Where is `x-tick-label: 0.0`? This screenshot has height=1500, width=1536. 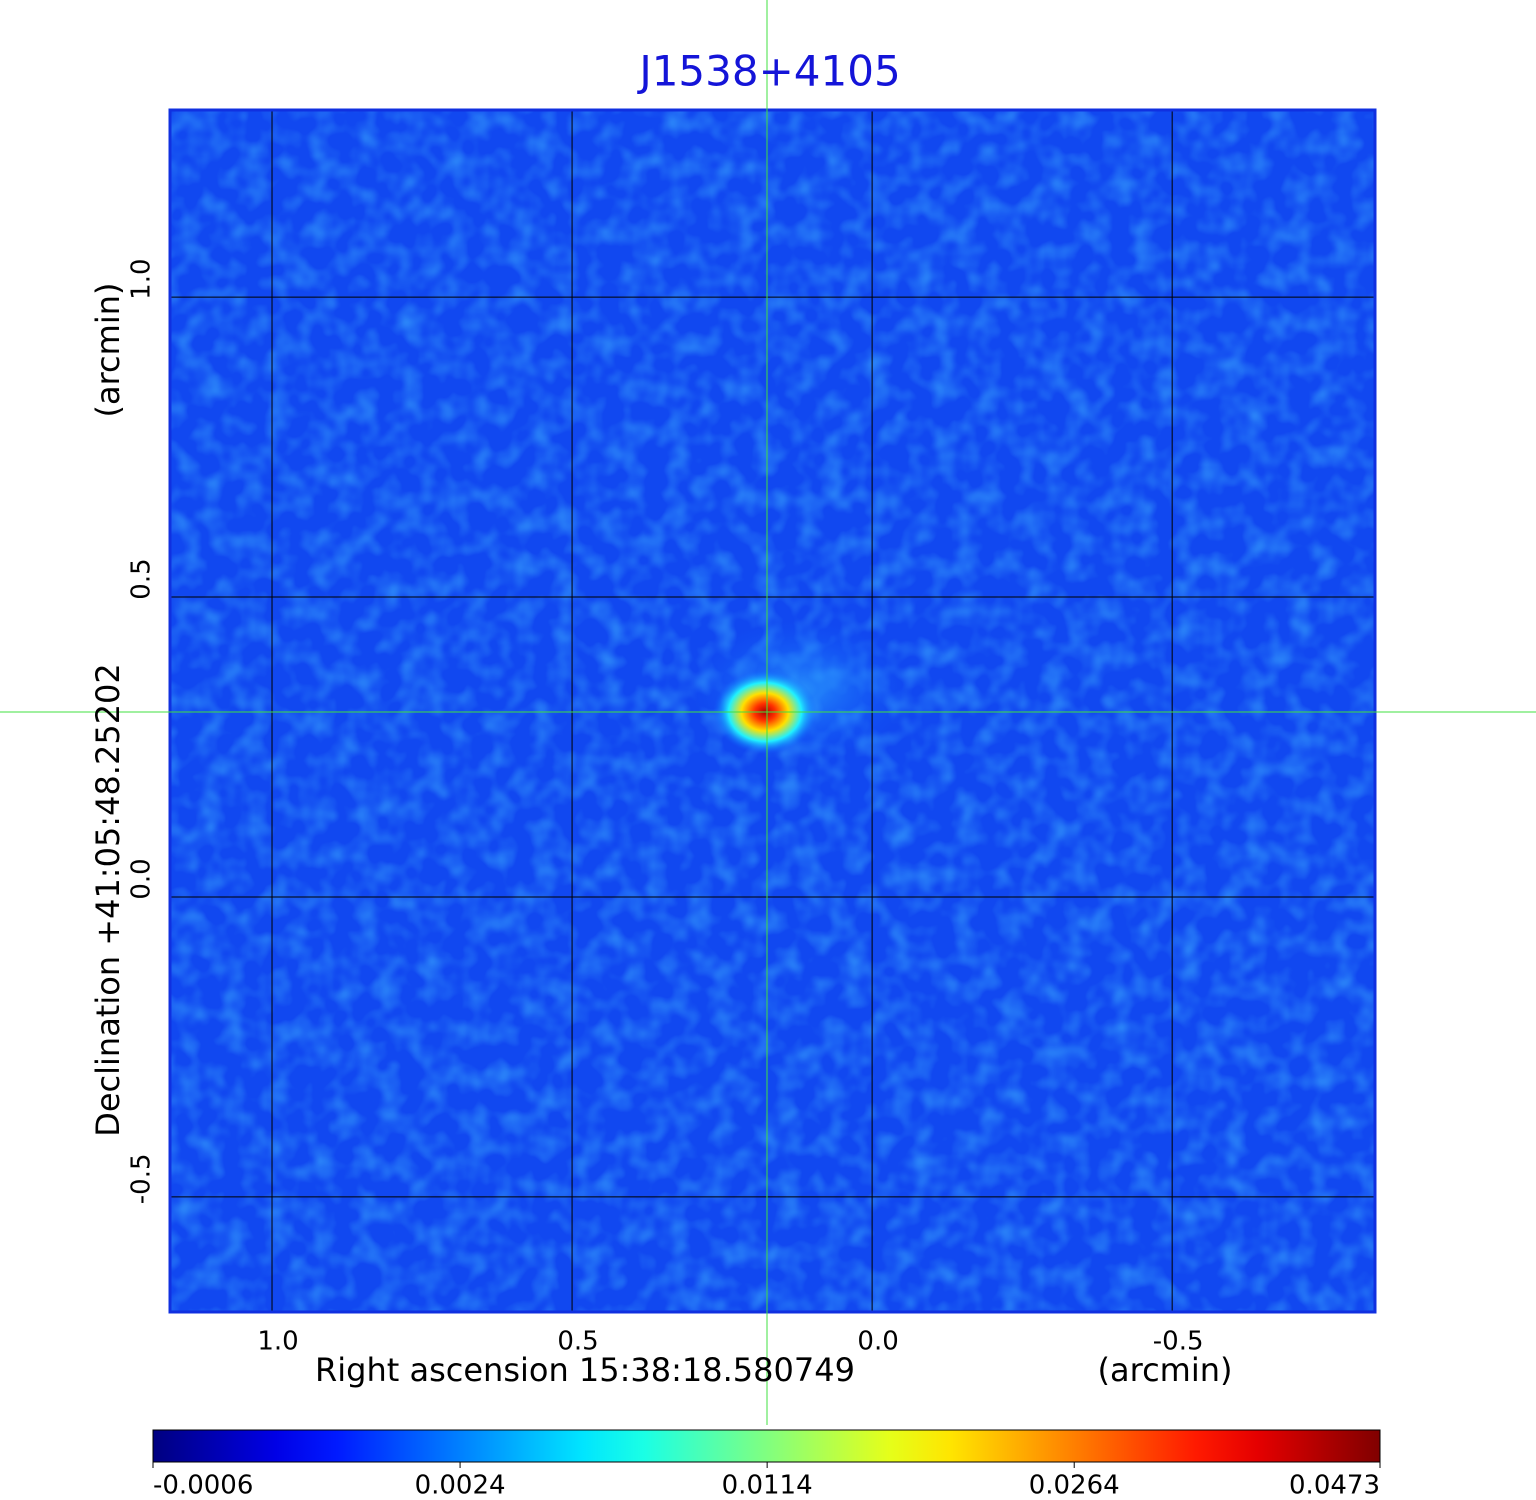 x-tick-label: 0.0 is located at coordinates (877, 1342).